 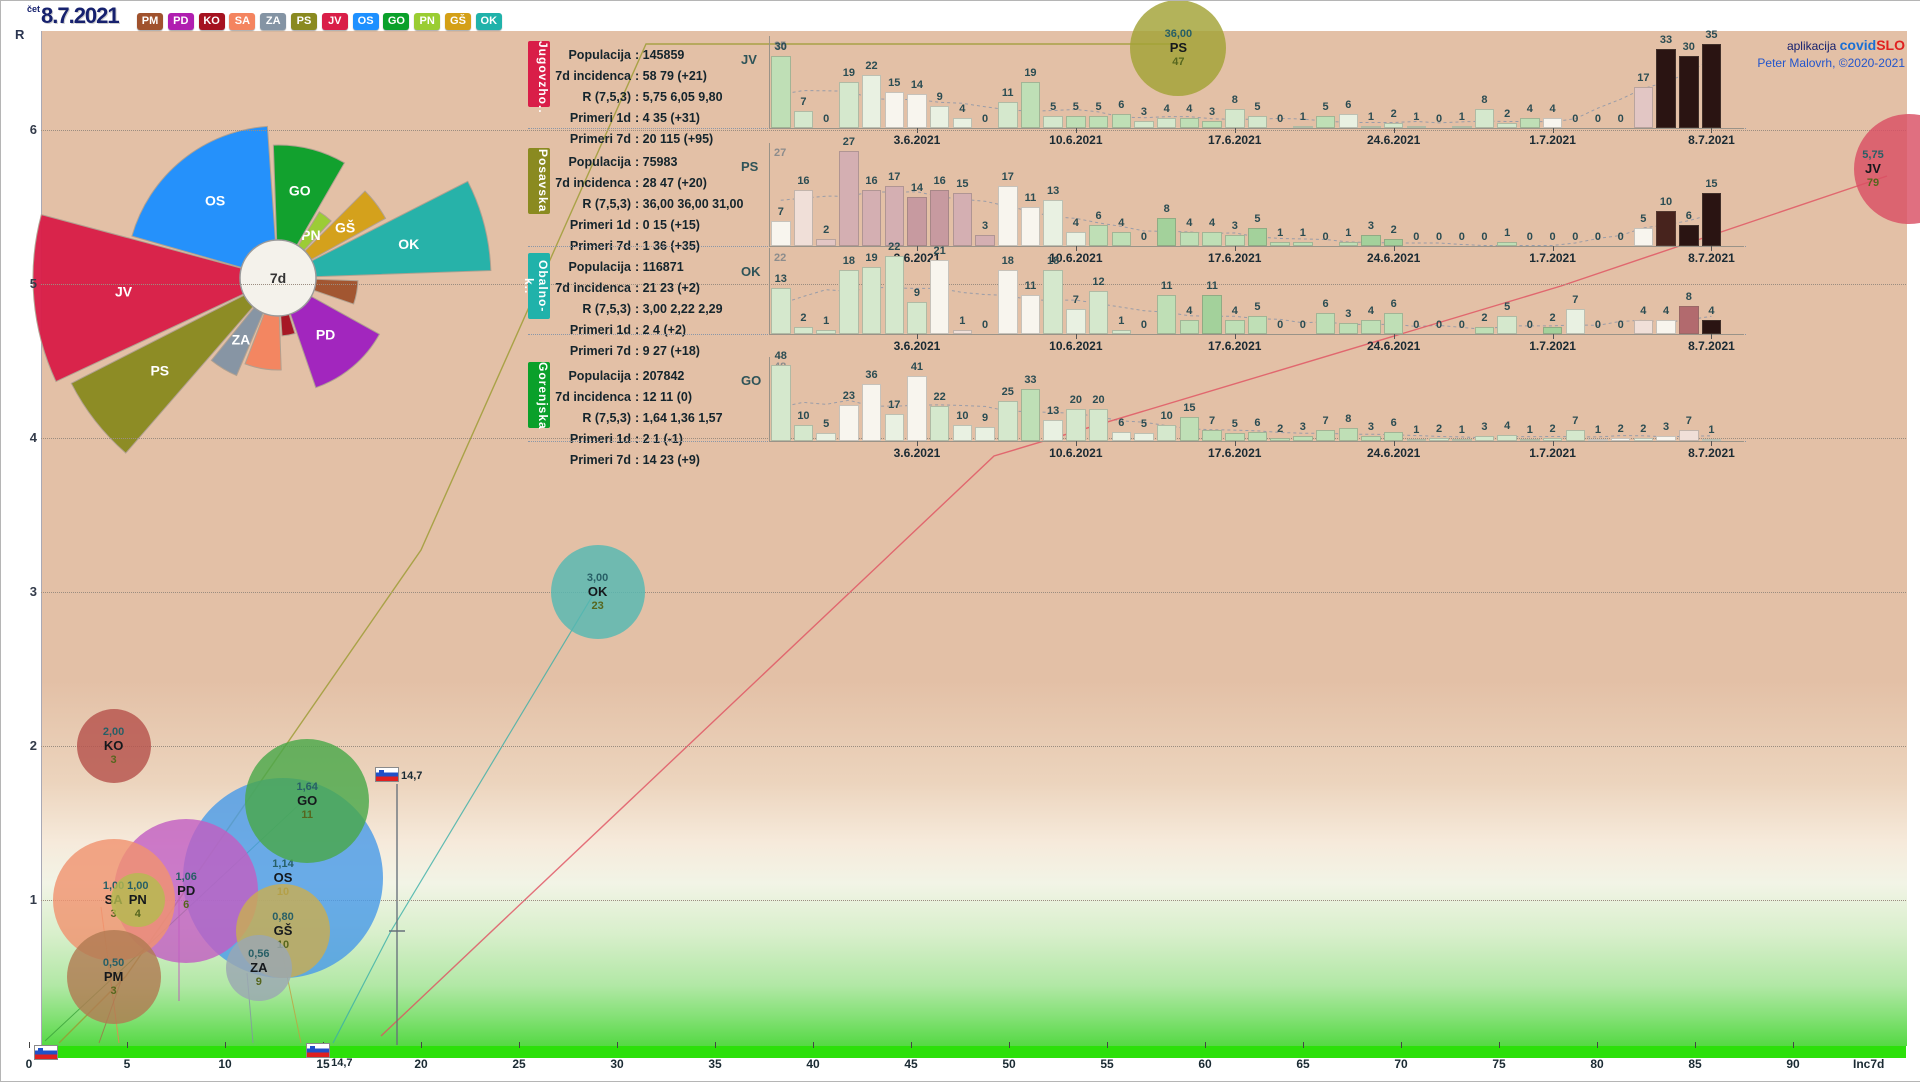 What do you see at coordinates (427, 21) in the screenshot?
I see `region-button-pn: PN` at bounding box center [427, 21].